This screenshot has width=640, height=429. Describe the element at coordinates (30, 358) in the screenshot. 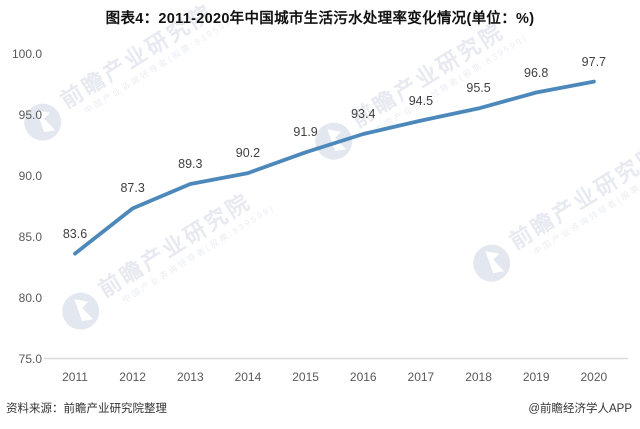

I see `y-axis-tick-label: 75.0` at that location.